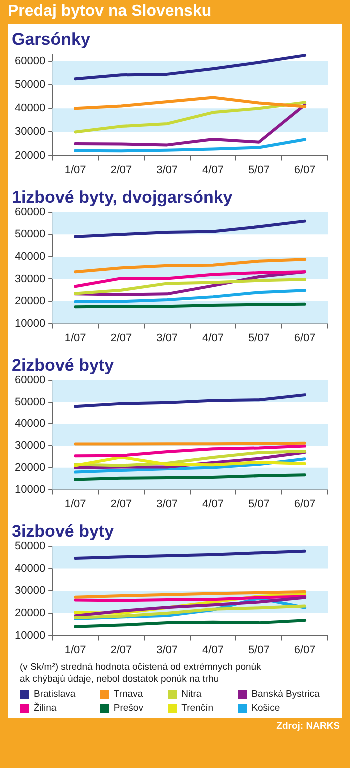 The height and width of the screenshot is (768, 350). I want to click on legend-label: Trnava, so click(128, 694).